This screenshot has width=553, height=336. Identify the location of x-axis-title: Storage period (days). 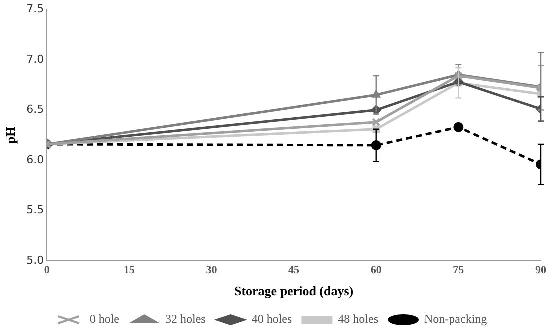
(294, 291).